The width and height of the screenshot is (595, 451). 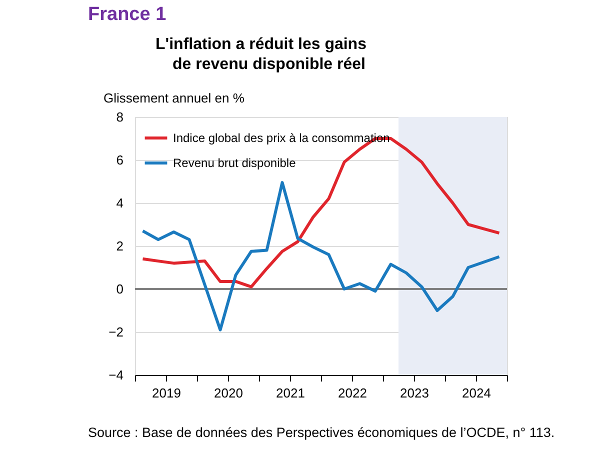 What do you see at coordinates (281, 138) in the screenshot?
I see `legend-label: Indice global des prix à la consommation` at bounding box center [281, 138].